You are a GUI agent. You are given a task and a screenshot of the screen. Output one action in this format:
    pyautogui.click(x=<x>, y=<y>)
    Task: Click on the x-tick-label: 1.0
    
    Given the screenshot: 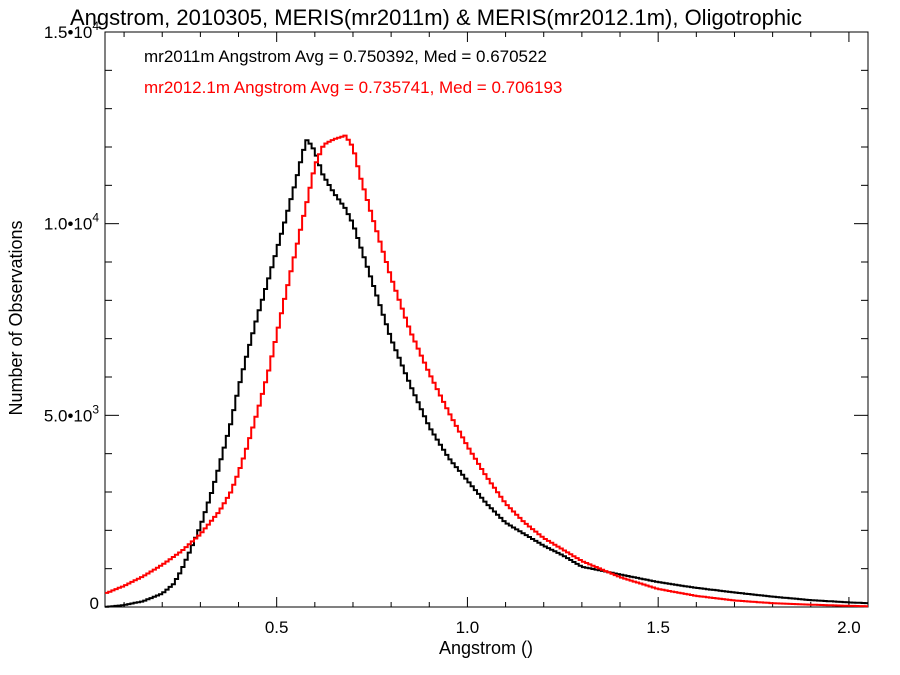 What is the action you would take?
    pyautogui.click(x=468, y=627)
    